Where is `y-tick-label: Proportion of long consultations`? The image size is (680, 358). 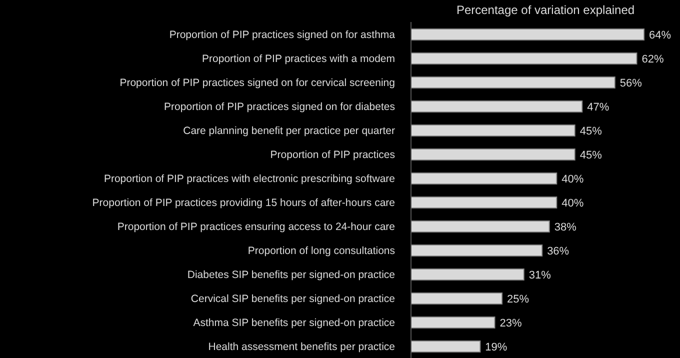
y-tick-label: Proportion of long consultations is located at coordinates (321, 251).